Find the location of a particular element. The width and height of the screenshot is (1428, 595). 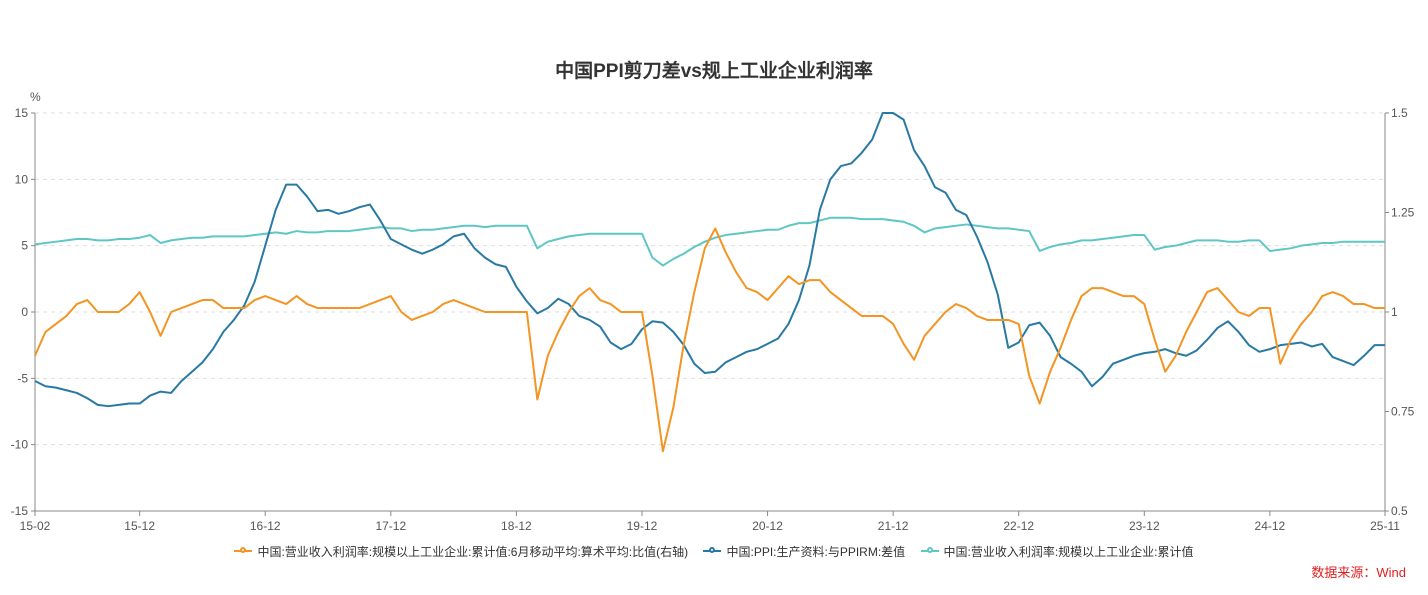

data-source: 数据来源：Wind is located at coordinates (1358, 572).